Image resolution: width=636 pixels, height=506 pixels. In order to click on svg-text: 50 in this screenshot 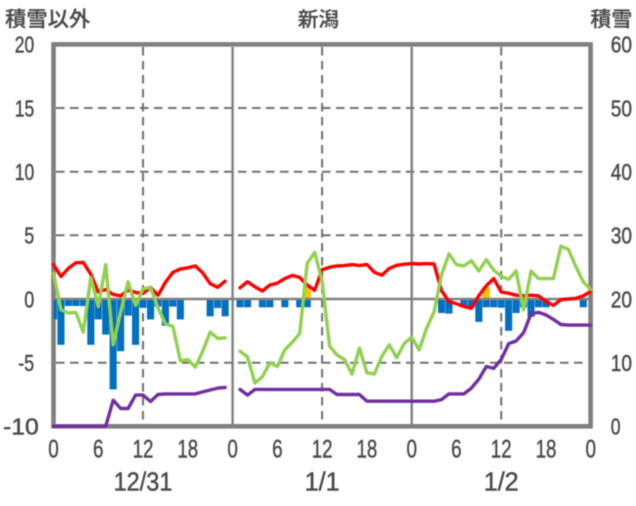, I will do `click(621, 108)`.